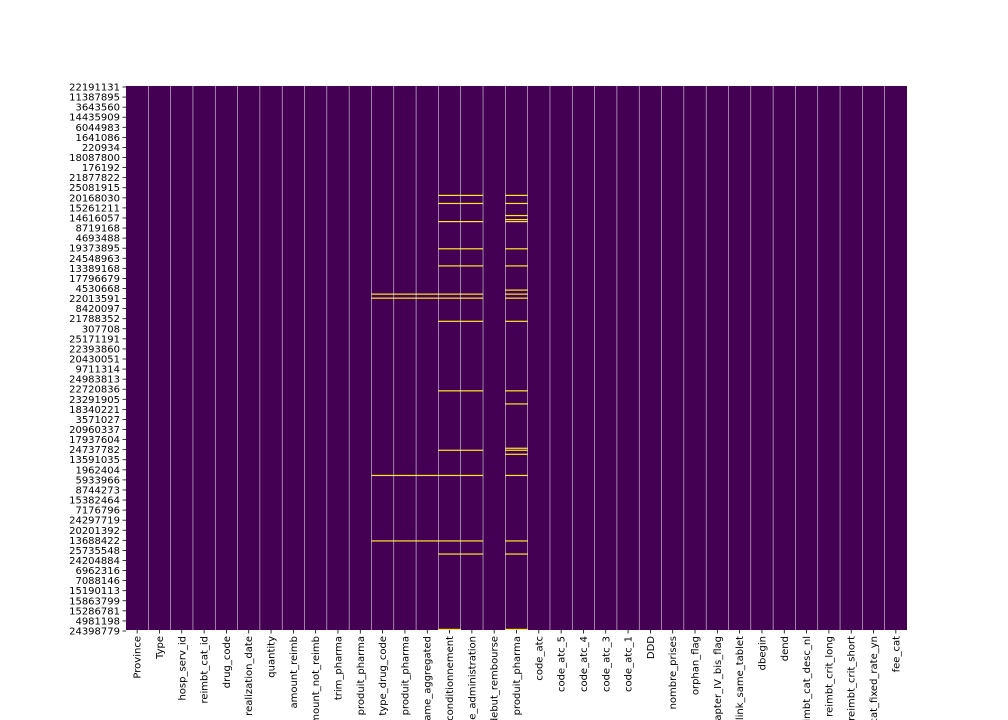  What do you see at coordinates (94, 380) in the screenshot?
I see `y-tick-label: 24983813` at bounding box center [94, 380].